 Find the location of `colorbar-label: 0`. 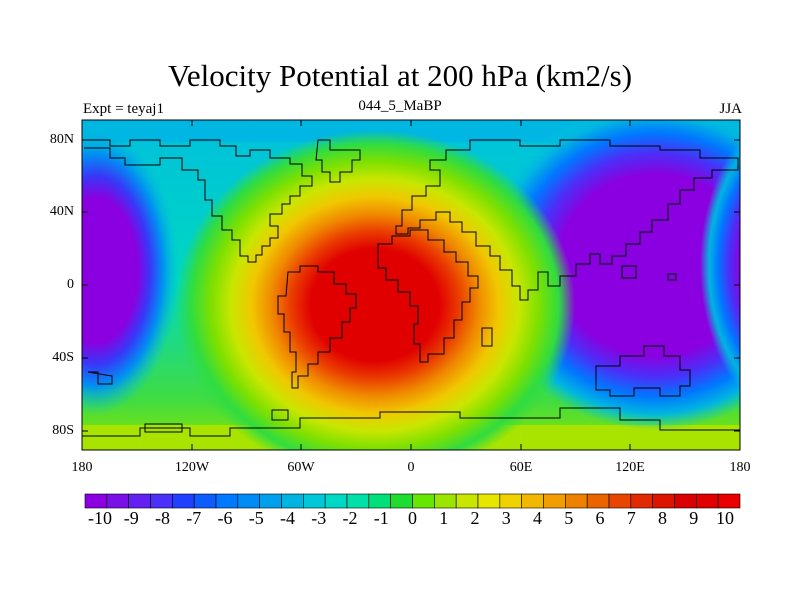

colorbar-label: 0 is located at coordinates (412, 518).